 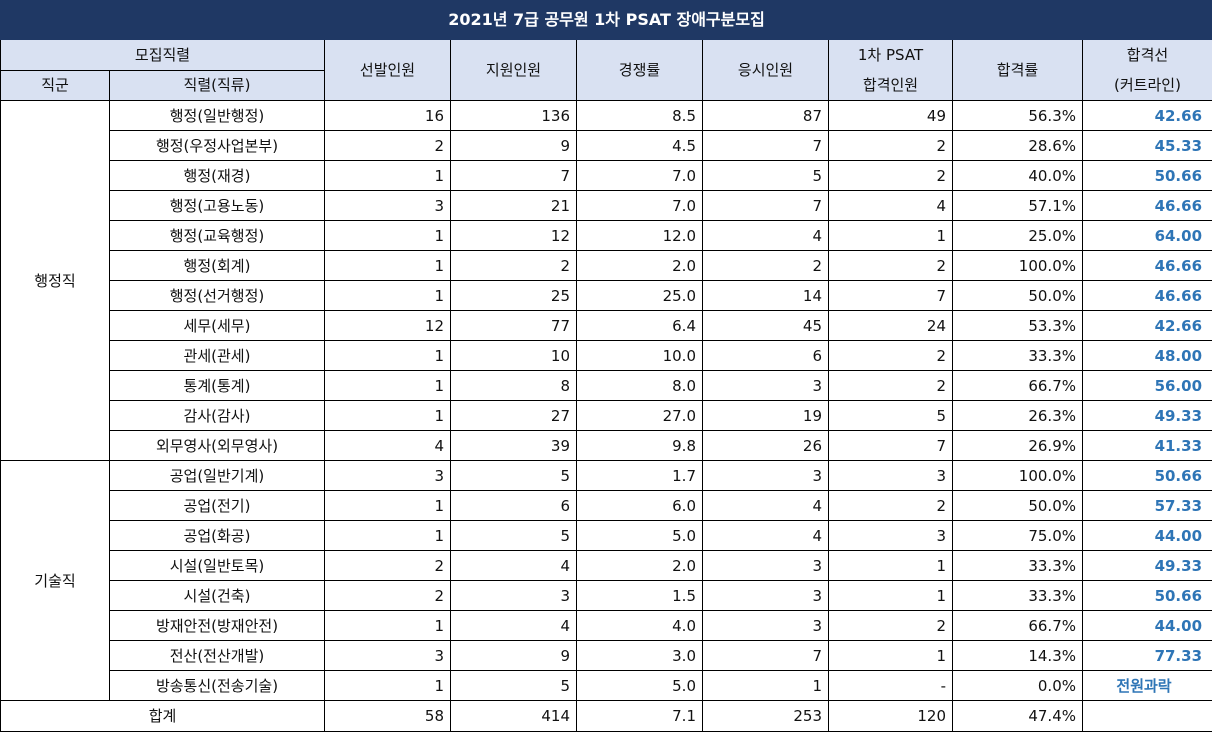 What do you see at coordinates (606, 325) in the screenshot?
I see `table-row: 세무(세무) 12 77 6.4 45 24 53.3% 42.66` at bounding box center [606, 325].